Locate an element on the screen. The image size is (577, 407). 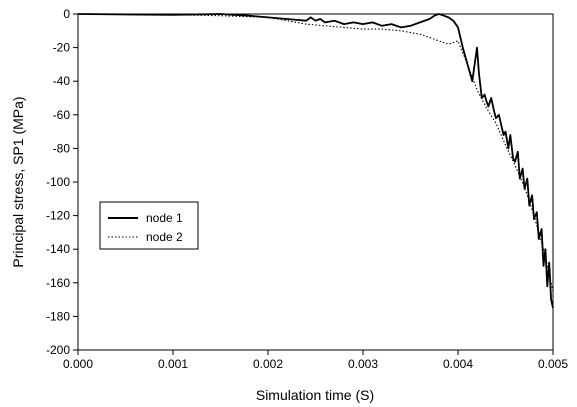
x-tick-label: 0.002 is located at coordinates (268, 364).